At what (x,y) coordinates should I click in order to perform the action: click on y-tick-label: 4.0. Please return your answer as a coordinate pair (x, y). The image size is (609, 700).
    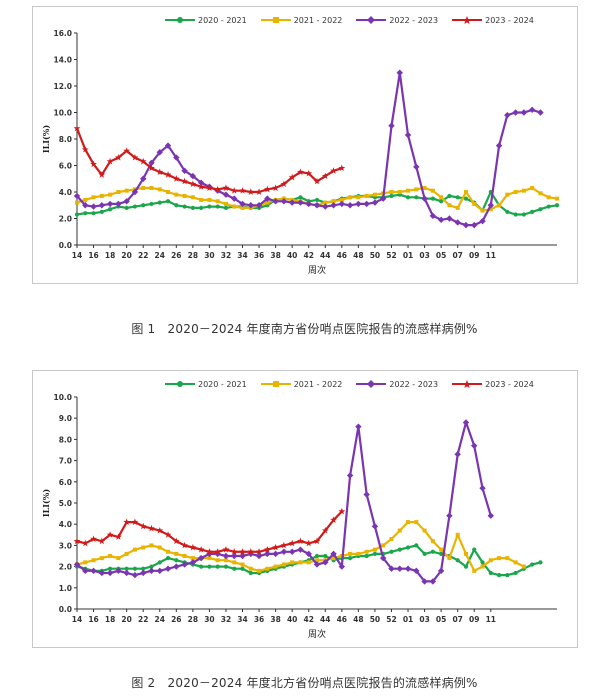
    Looking at the image, I should click on (65, 192).